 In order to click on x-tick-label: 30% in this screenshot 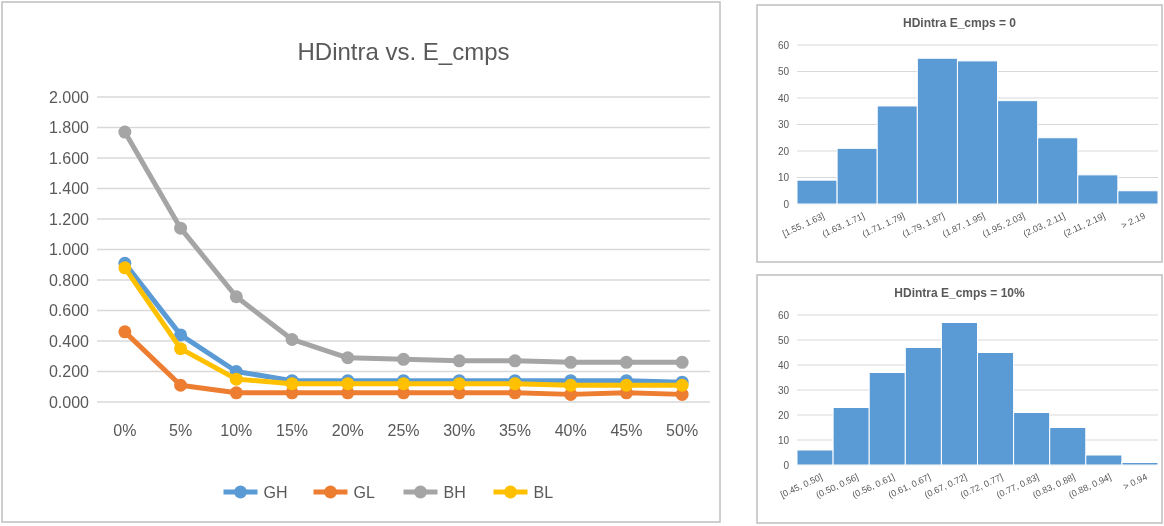, I will do `click(459, 430)`.